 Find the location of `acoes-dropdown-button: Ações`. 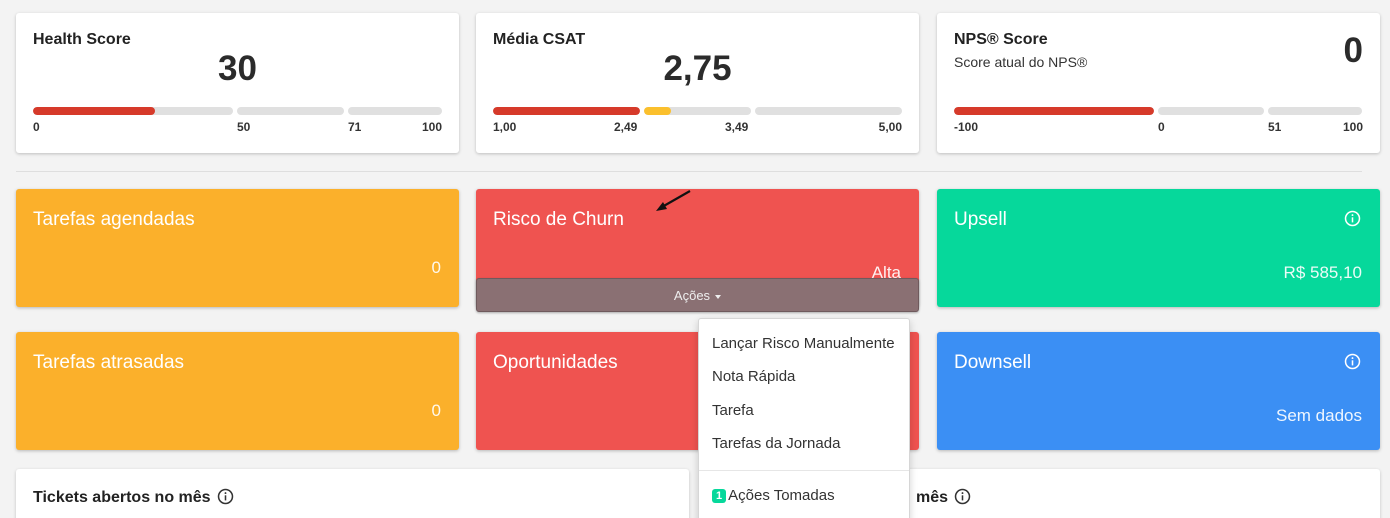

acoes-dropdown-button: Ações is located at coordinates (697, 295).